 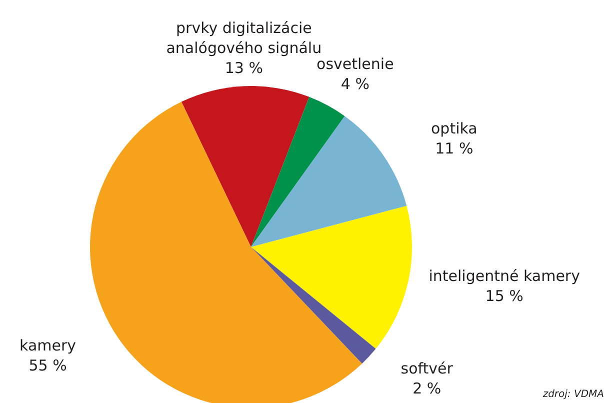 I want to click on slice-label: kamery, so click(x=48, y=345).